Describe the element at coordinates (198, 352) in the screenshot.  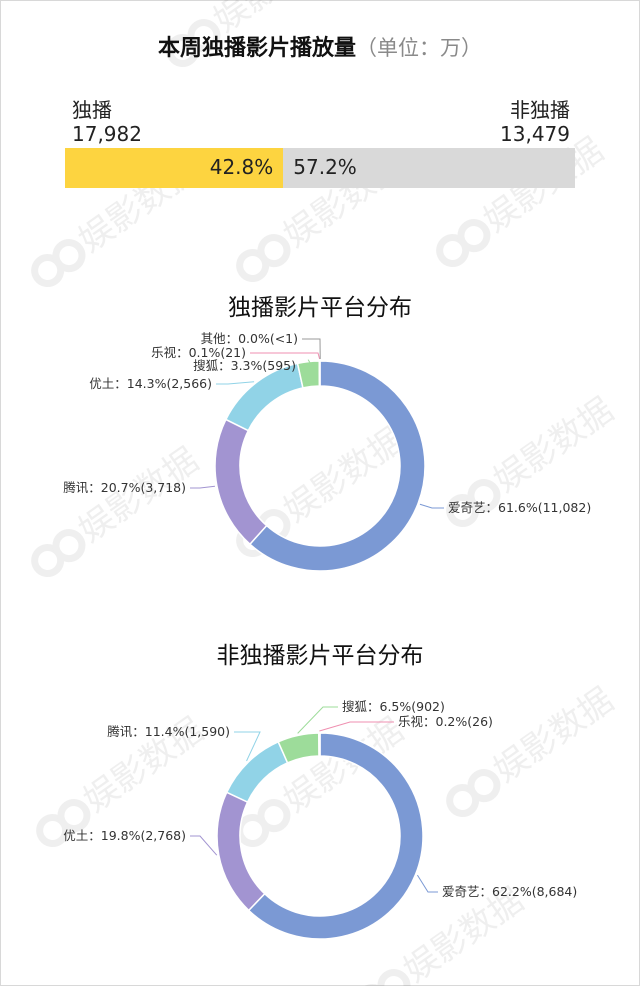
I see `slice-label: 乐视：0.1%(21)` at that location.